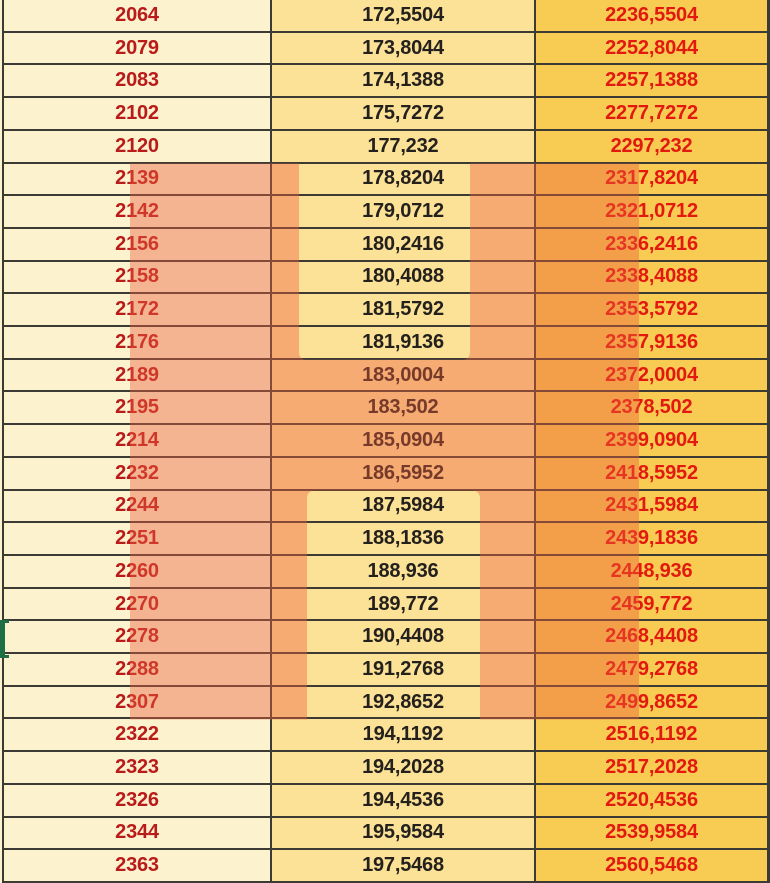 Image resolution: width=770 pixels, height=883 pixels. Describe the element at coordinates (137, 48) in the screenshot. I see `cell-col1: 2079` at that location.